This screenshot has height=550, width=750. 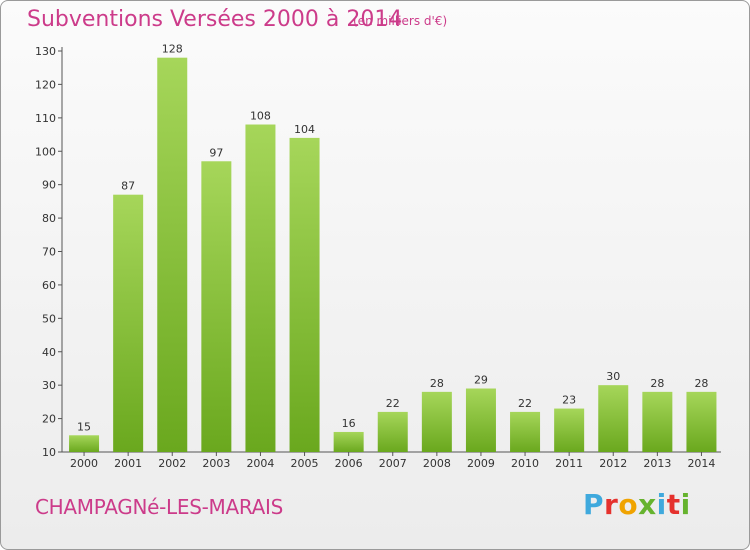 What do you see at coordinates (215, 19) in the screenshot?
I see `chart-title: Subventions Versées 2000 à 2014` at bounding box center [215, 19].